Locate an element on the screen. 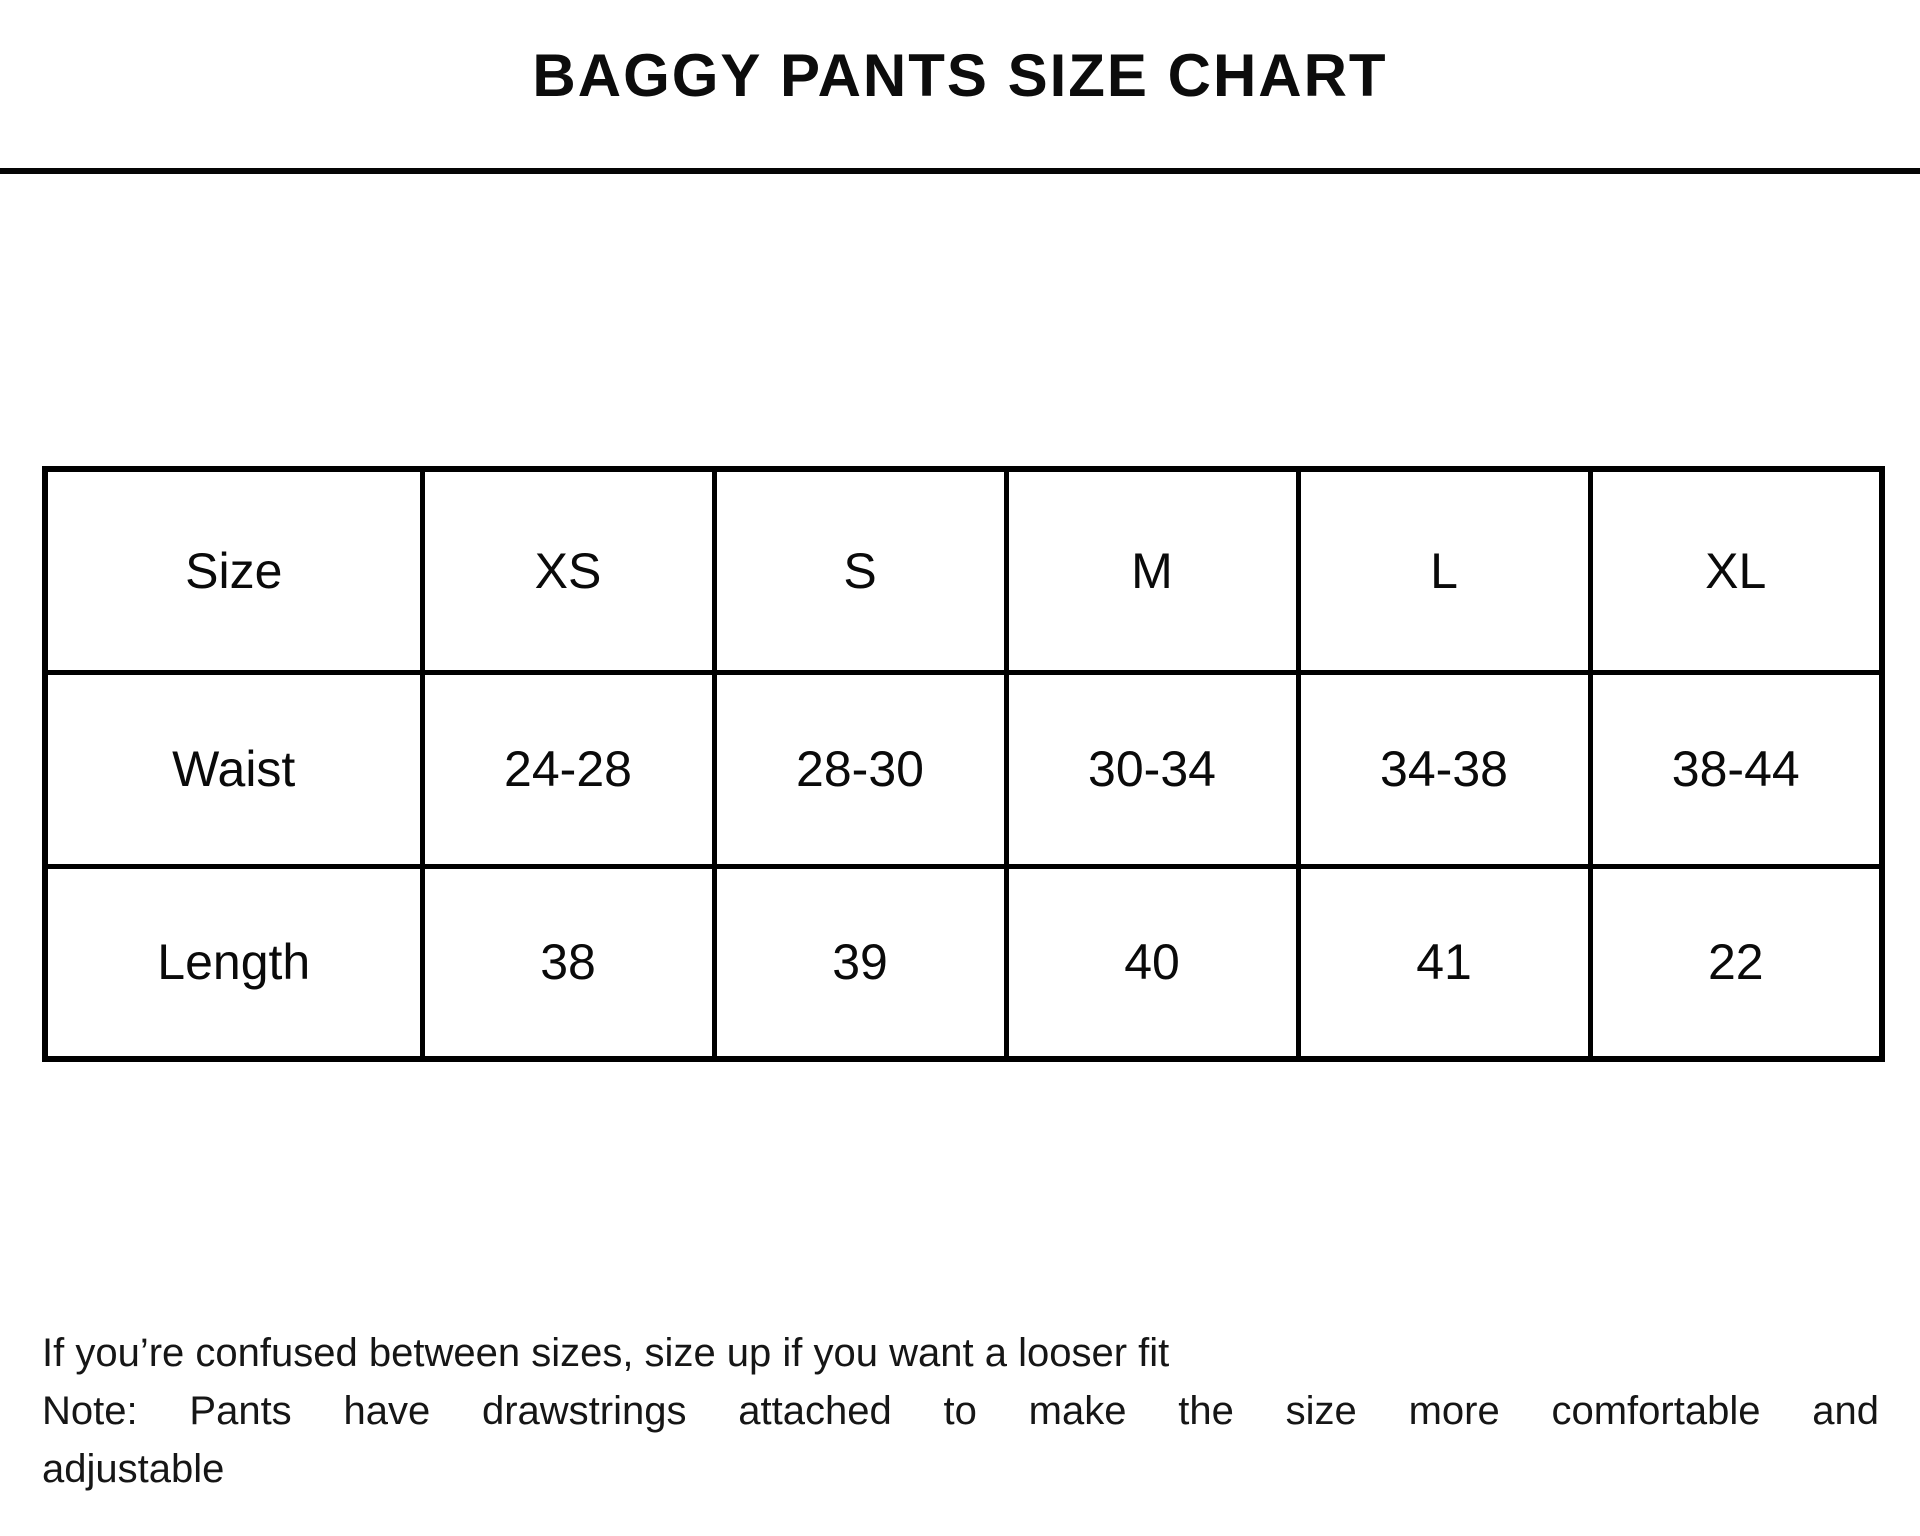 The image size is (1920, 1536). length-row-label: Length is located at coordinates (233, 962).